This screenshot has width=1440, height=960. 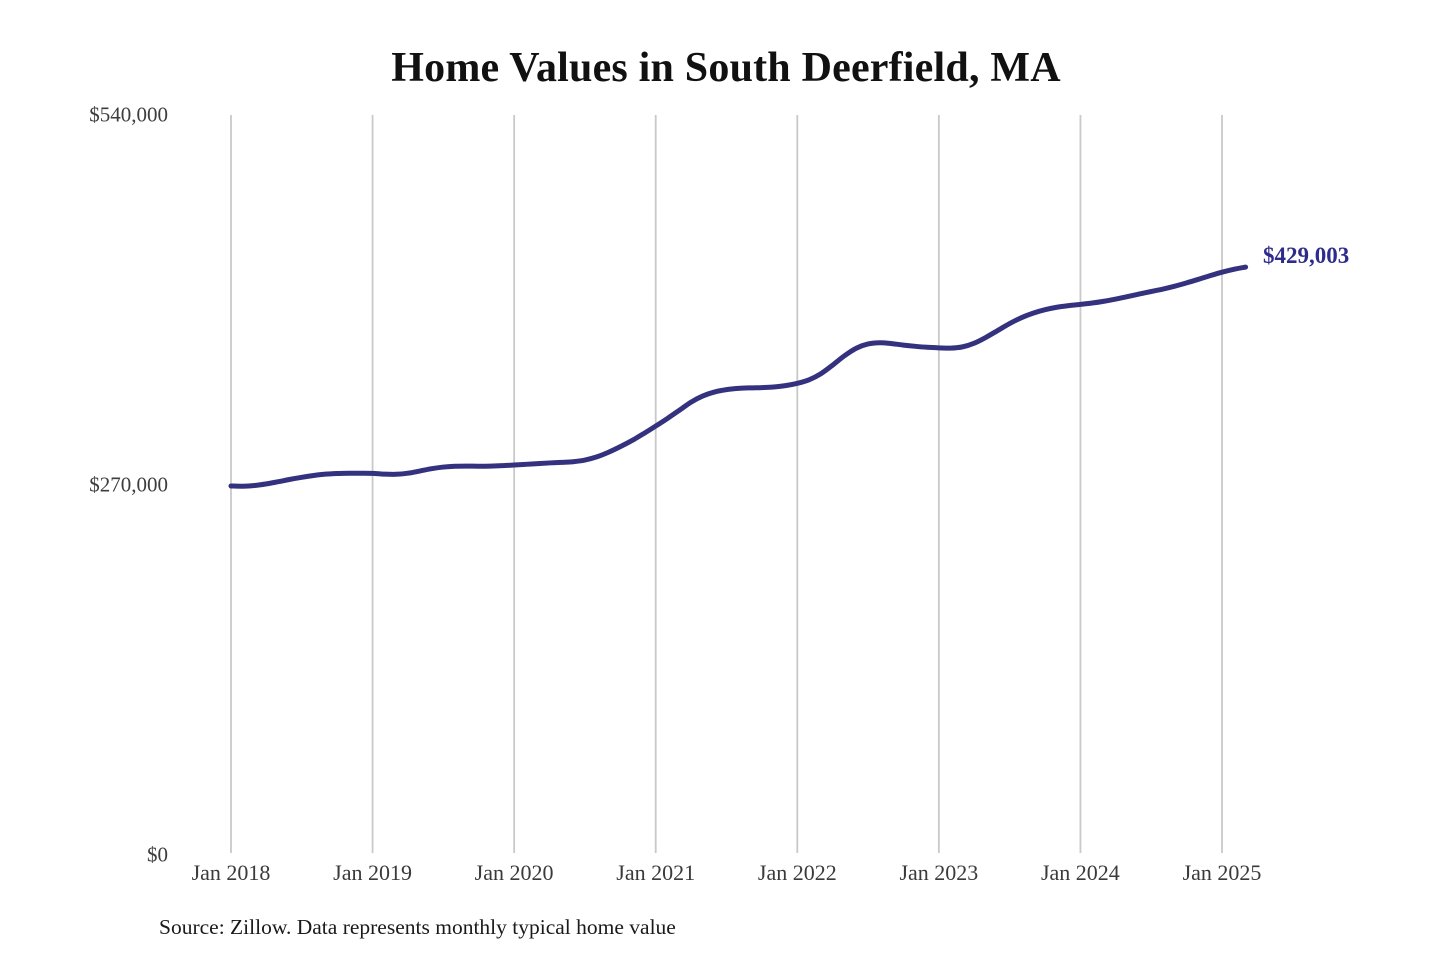 I want to click on x-tick-label: Jan 2020, so click(x=514, y=872).